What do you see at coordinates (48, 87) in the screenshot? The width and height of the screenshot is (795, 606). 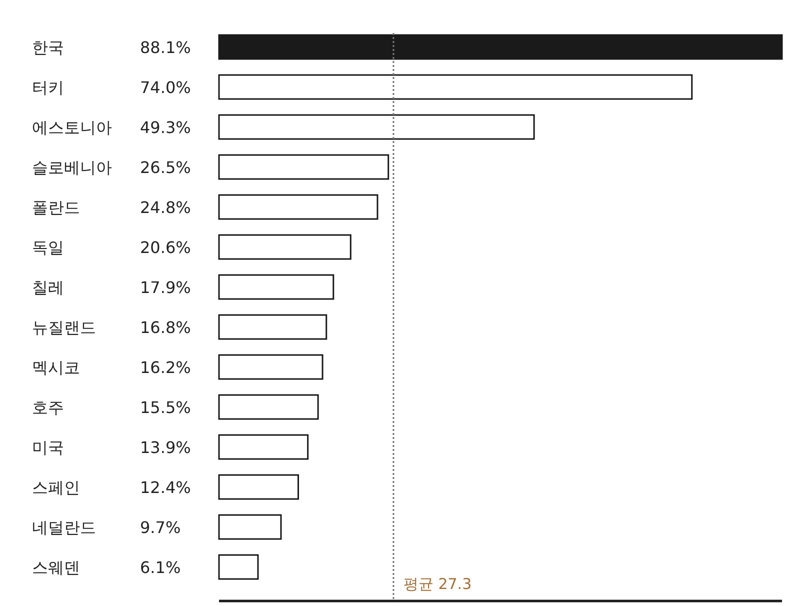 I see `category: 터키` at bounding box center [48, 87].